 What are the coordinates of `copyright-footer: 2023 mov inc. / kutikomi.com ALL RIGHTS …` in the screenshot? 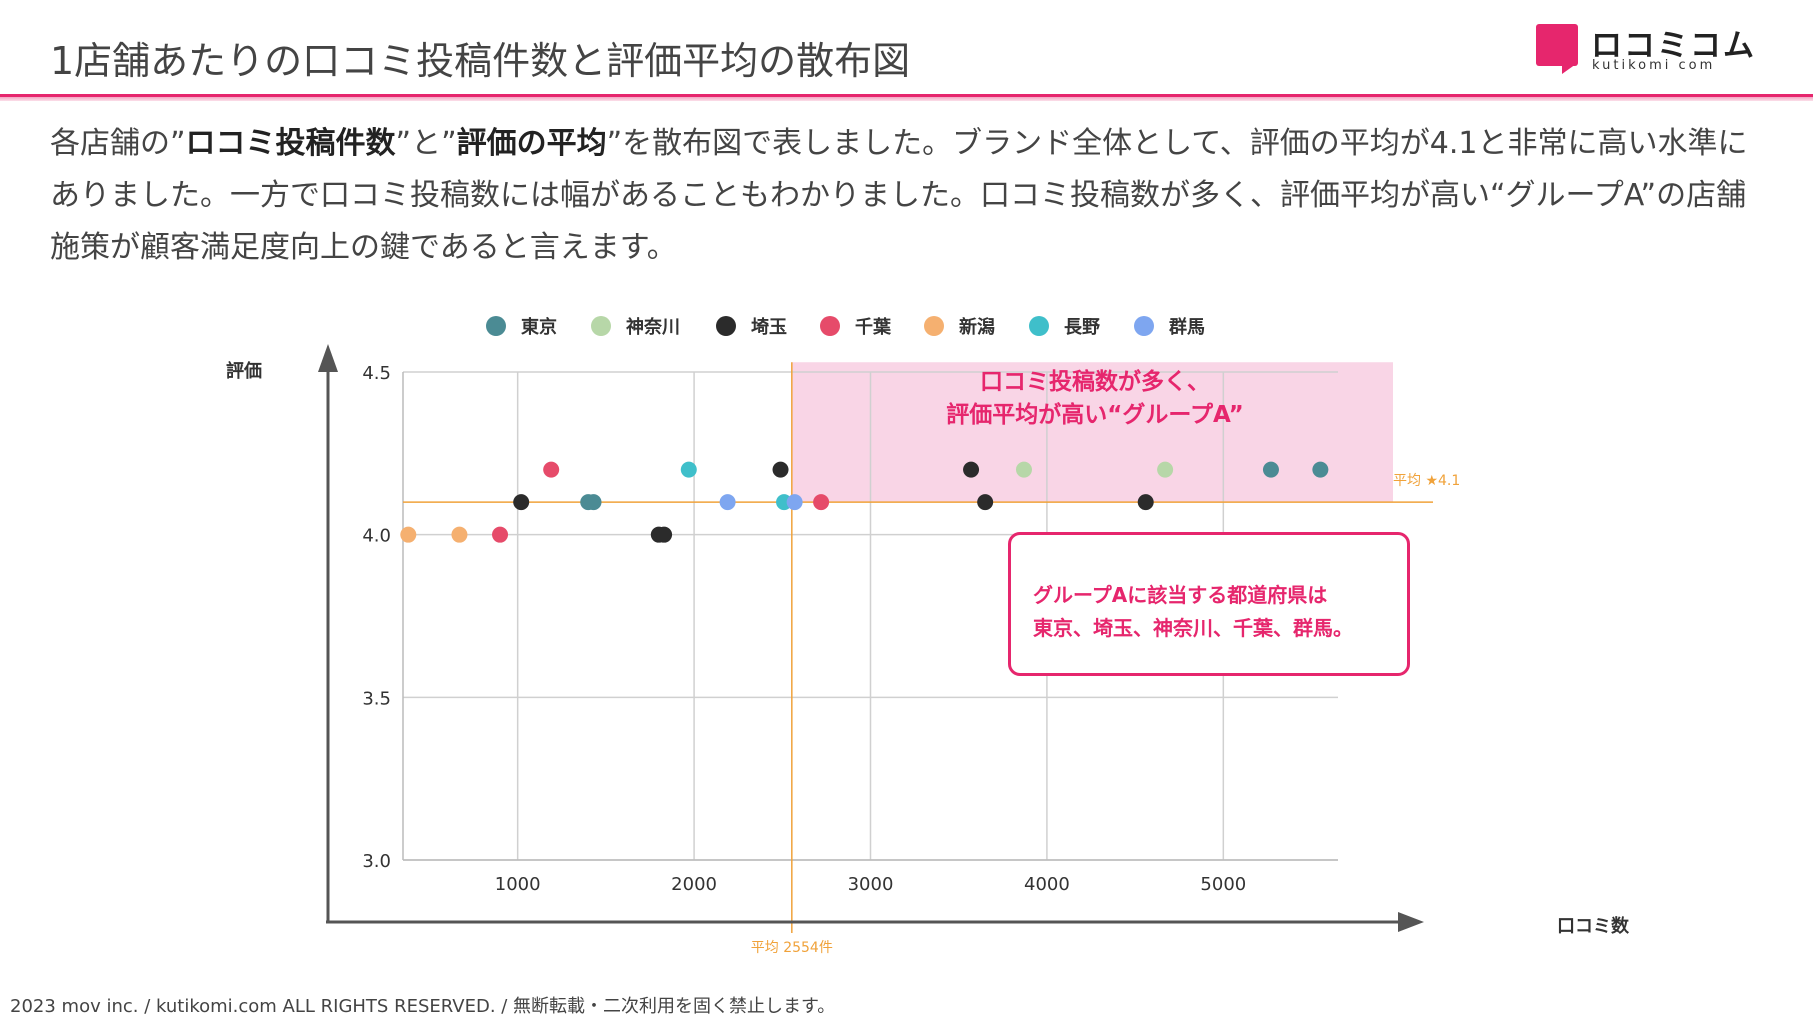 It's located at (423, 1006).